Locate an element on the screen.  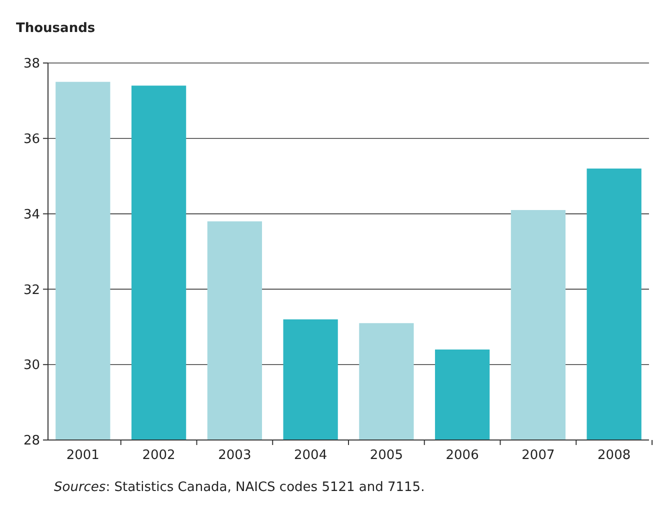
y-tick-label: 32 is located at coordinates (31, 290).